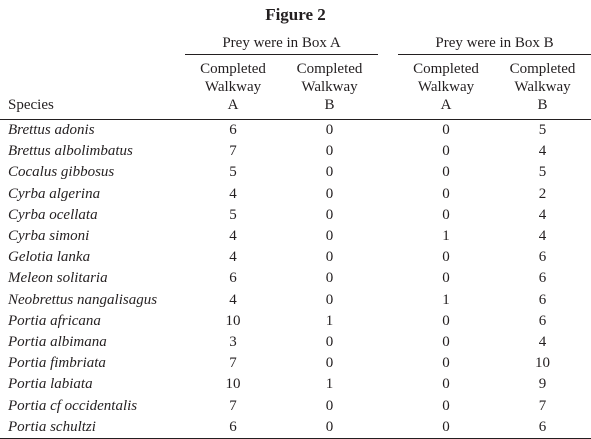  What do you see at coordinates (542, 193) in the screenshot?
I see `count-cell: 2` at bounding box center [542, 193].